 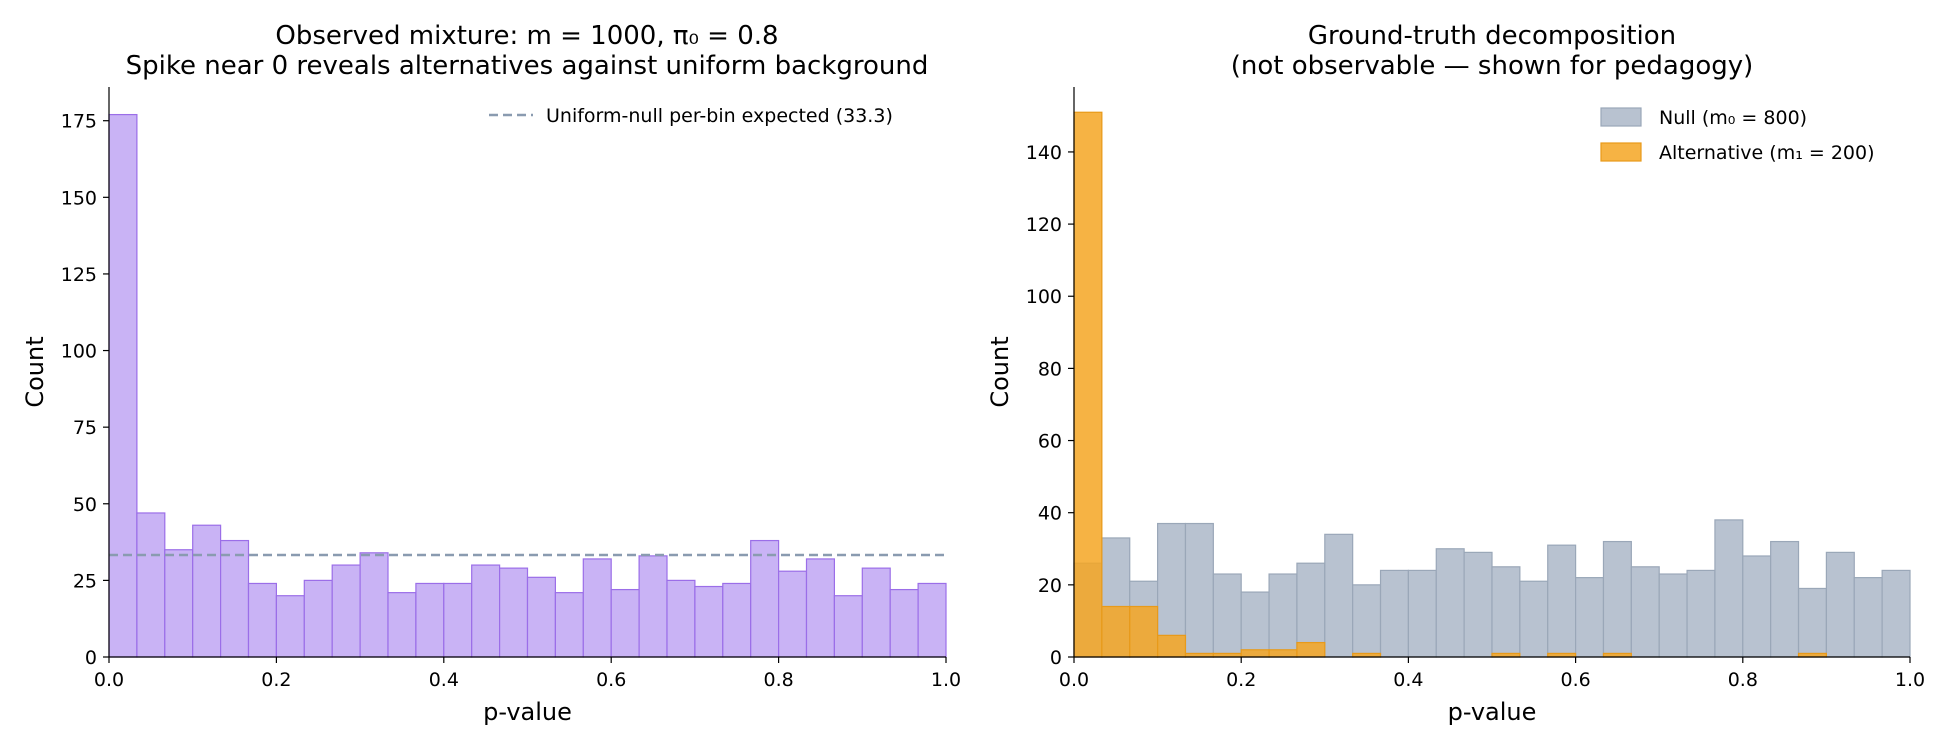 I want to click on y-tick-label: 20, so click(x=1050, y=586).